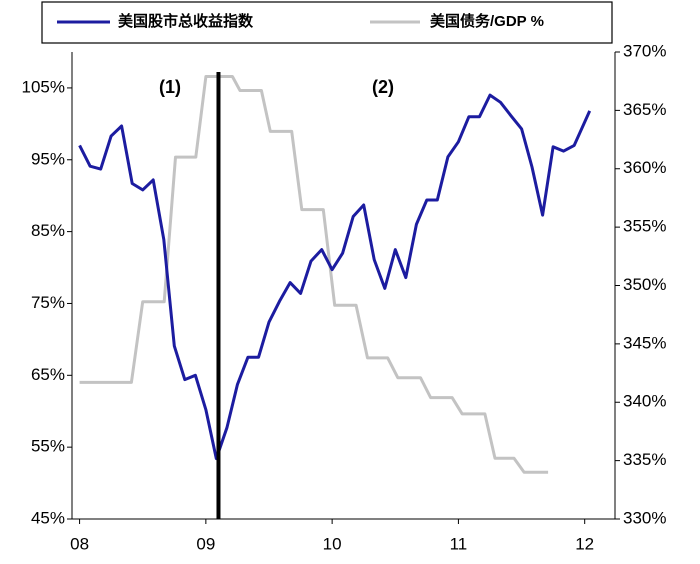  I want to click on x-tick-label: 09, so click(205, 543).